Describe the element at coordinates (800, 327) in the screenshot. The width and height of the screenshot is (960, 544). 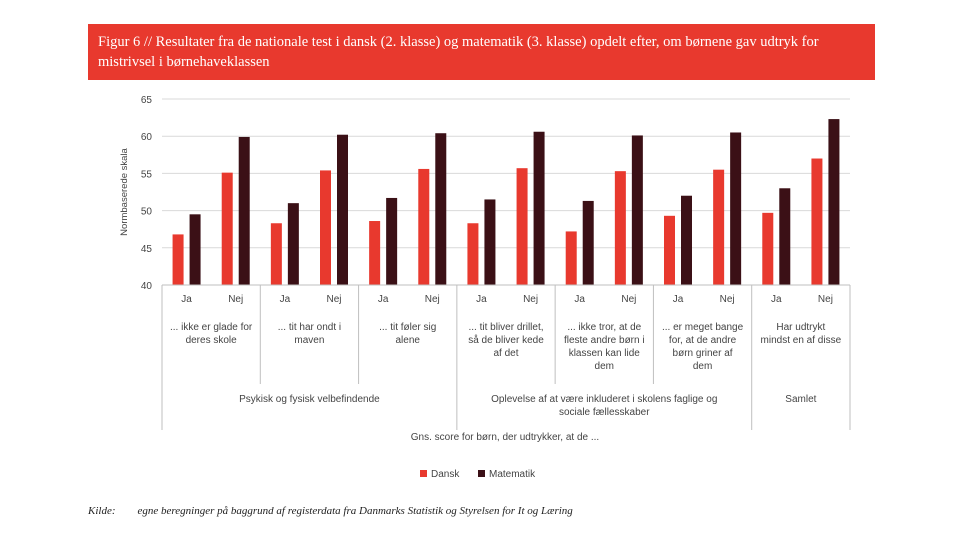
I see `subgroup-label-6-0: Har udtrykt` at that location.